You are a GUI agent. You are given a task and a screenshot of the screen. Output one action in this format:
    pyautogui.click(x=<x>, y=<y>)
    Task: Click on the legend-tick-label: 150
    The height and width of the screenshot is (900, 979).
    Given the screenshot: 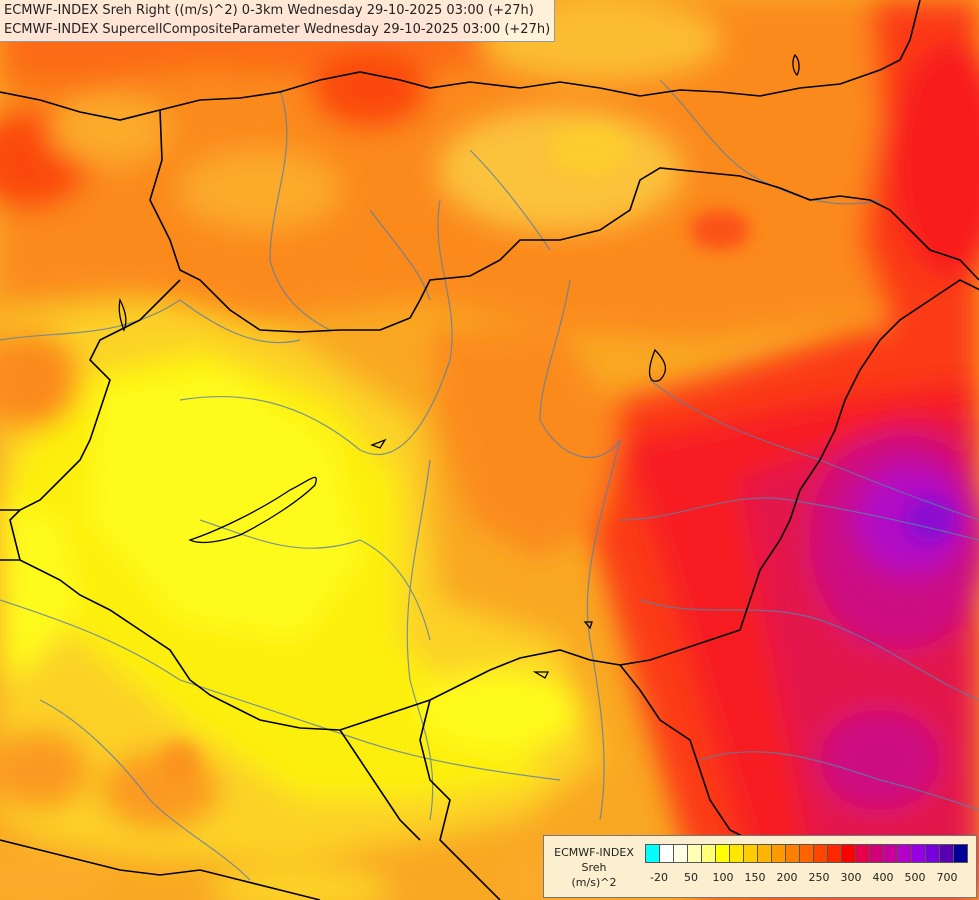 What is the action you would take?
    pyautogui.click(x=755, y=877)
    